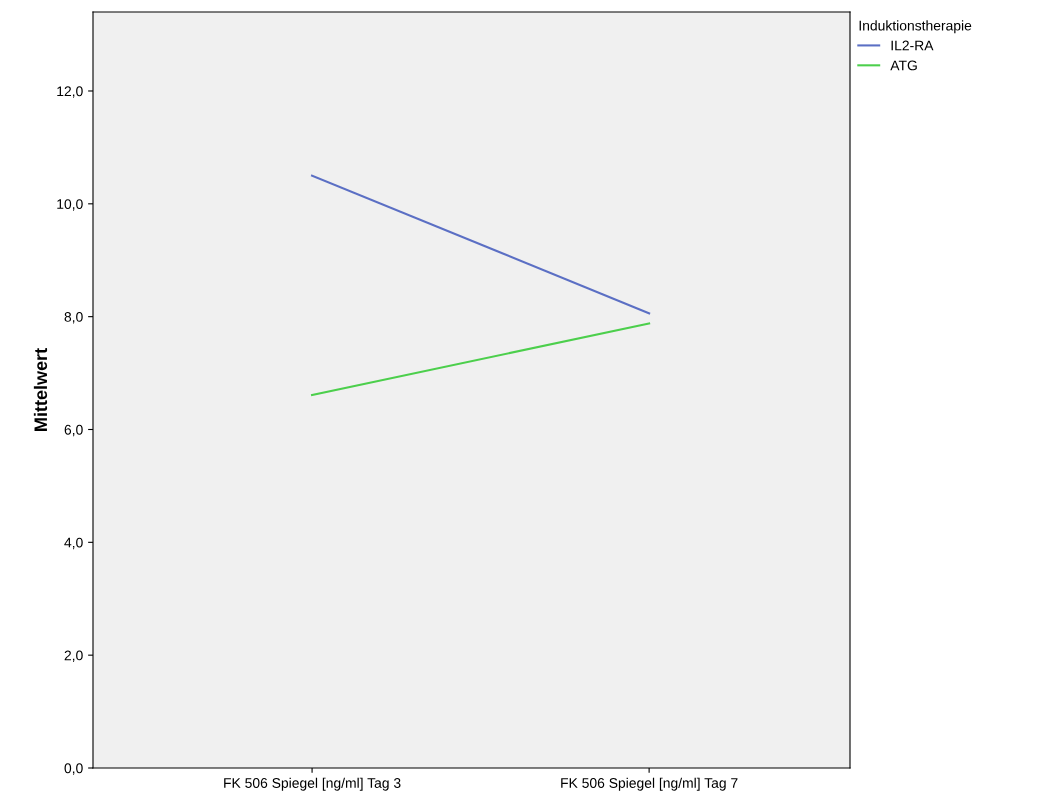 This screenshot has height=801, width=1057. I want to click on x-tick-label: FK 506 Spiegel [ng/ml] Tag 7, so click(649, 784).